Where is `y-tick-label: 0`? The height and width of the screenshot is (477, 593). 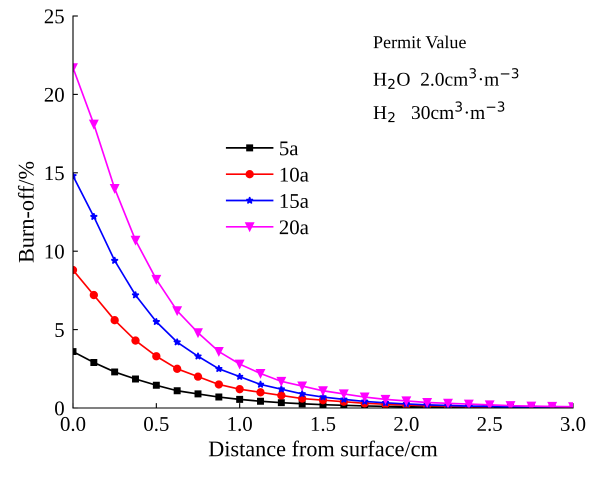 y-tick-label: 0 is located at coordinates (59, 408).